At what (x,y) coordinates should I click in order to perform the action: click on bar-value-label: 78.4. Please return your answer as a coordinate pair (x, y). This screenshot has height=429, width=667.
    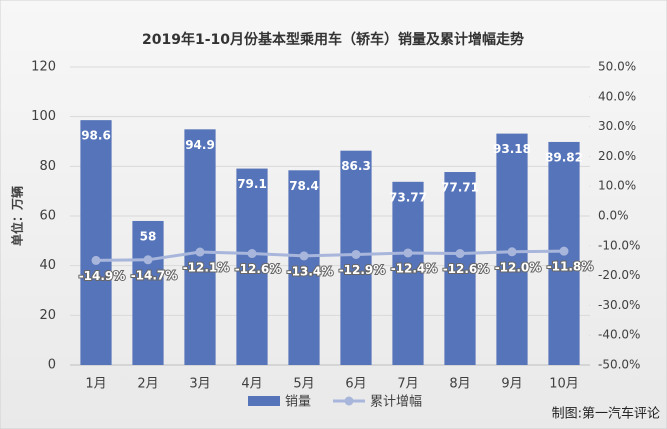
    Looking at the image, I should click on (304, 186).